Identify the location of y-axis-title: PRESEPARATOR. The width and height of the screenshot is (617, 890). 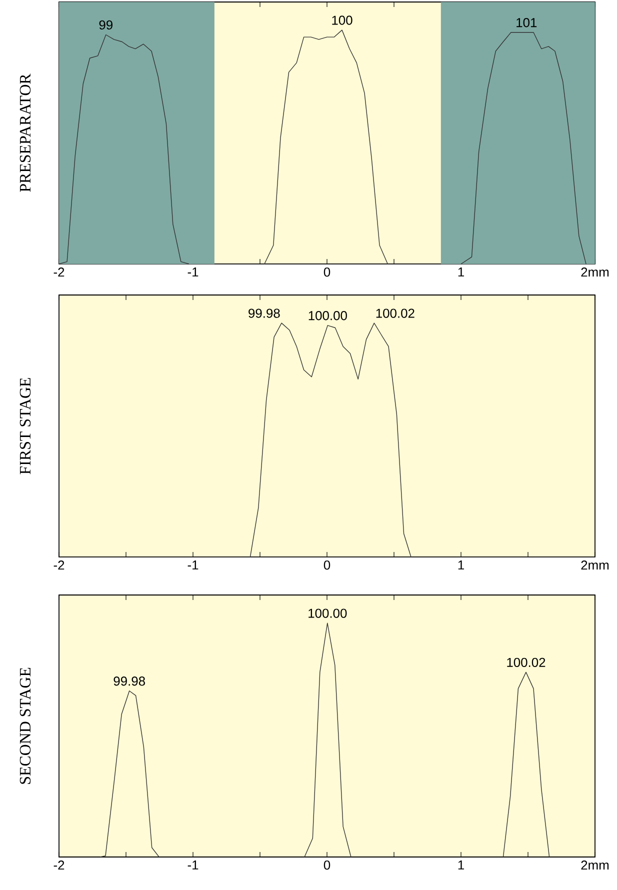
(25, 133).